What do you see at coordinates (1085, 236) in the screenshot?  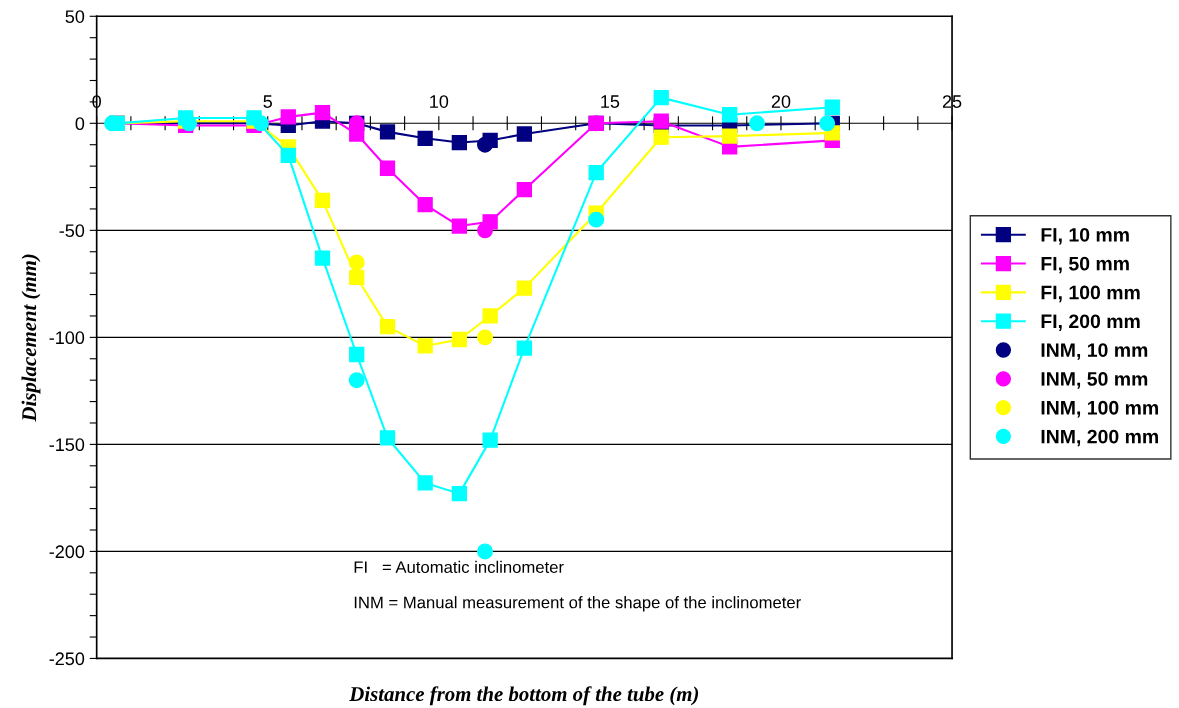 I see `legend-label: FI, 10 mm` at bounding box center [1085, 236].